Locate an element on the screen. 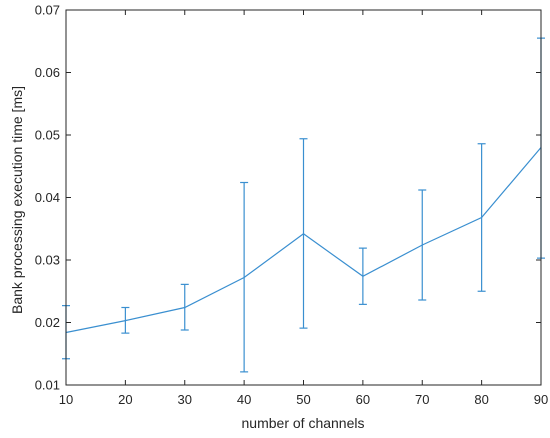 The width and height of the screenshot is (550, 438). y-tick-label: 0.02 is located at coordinates (47, 322).